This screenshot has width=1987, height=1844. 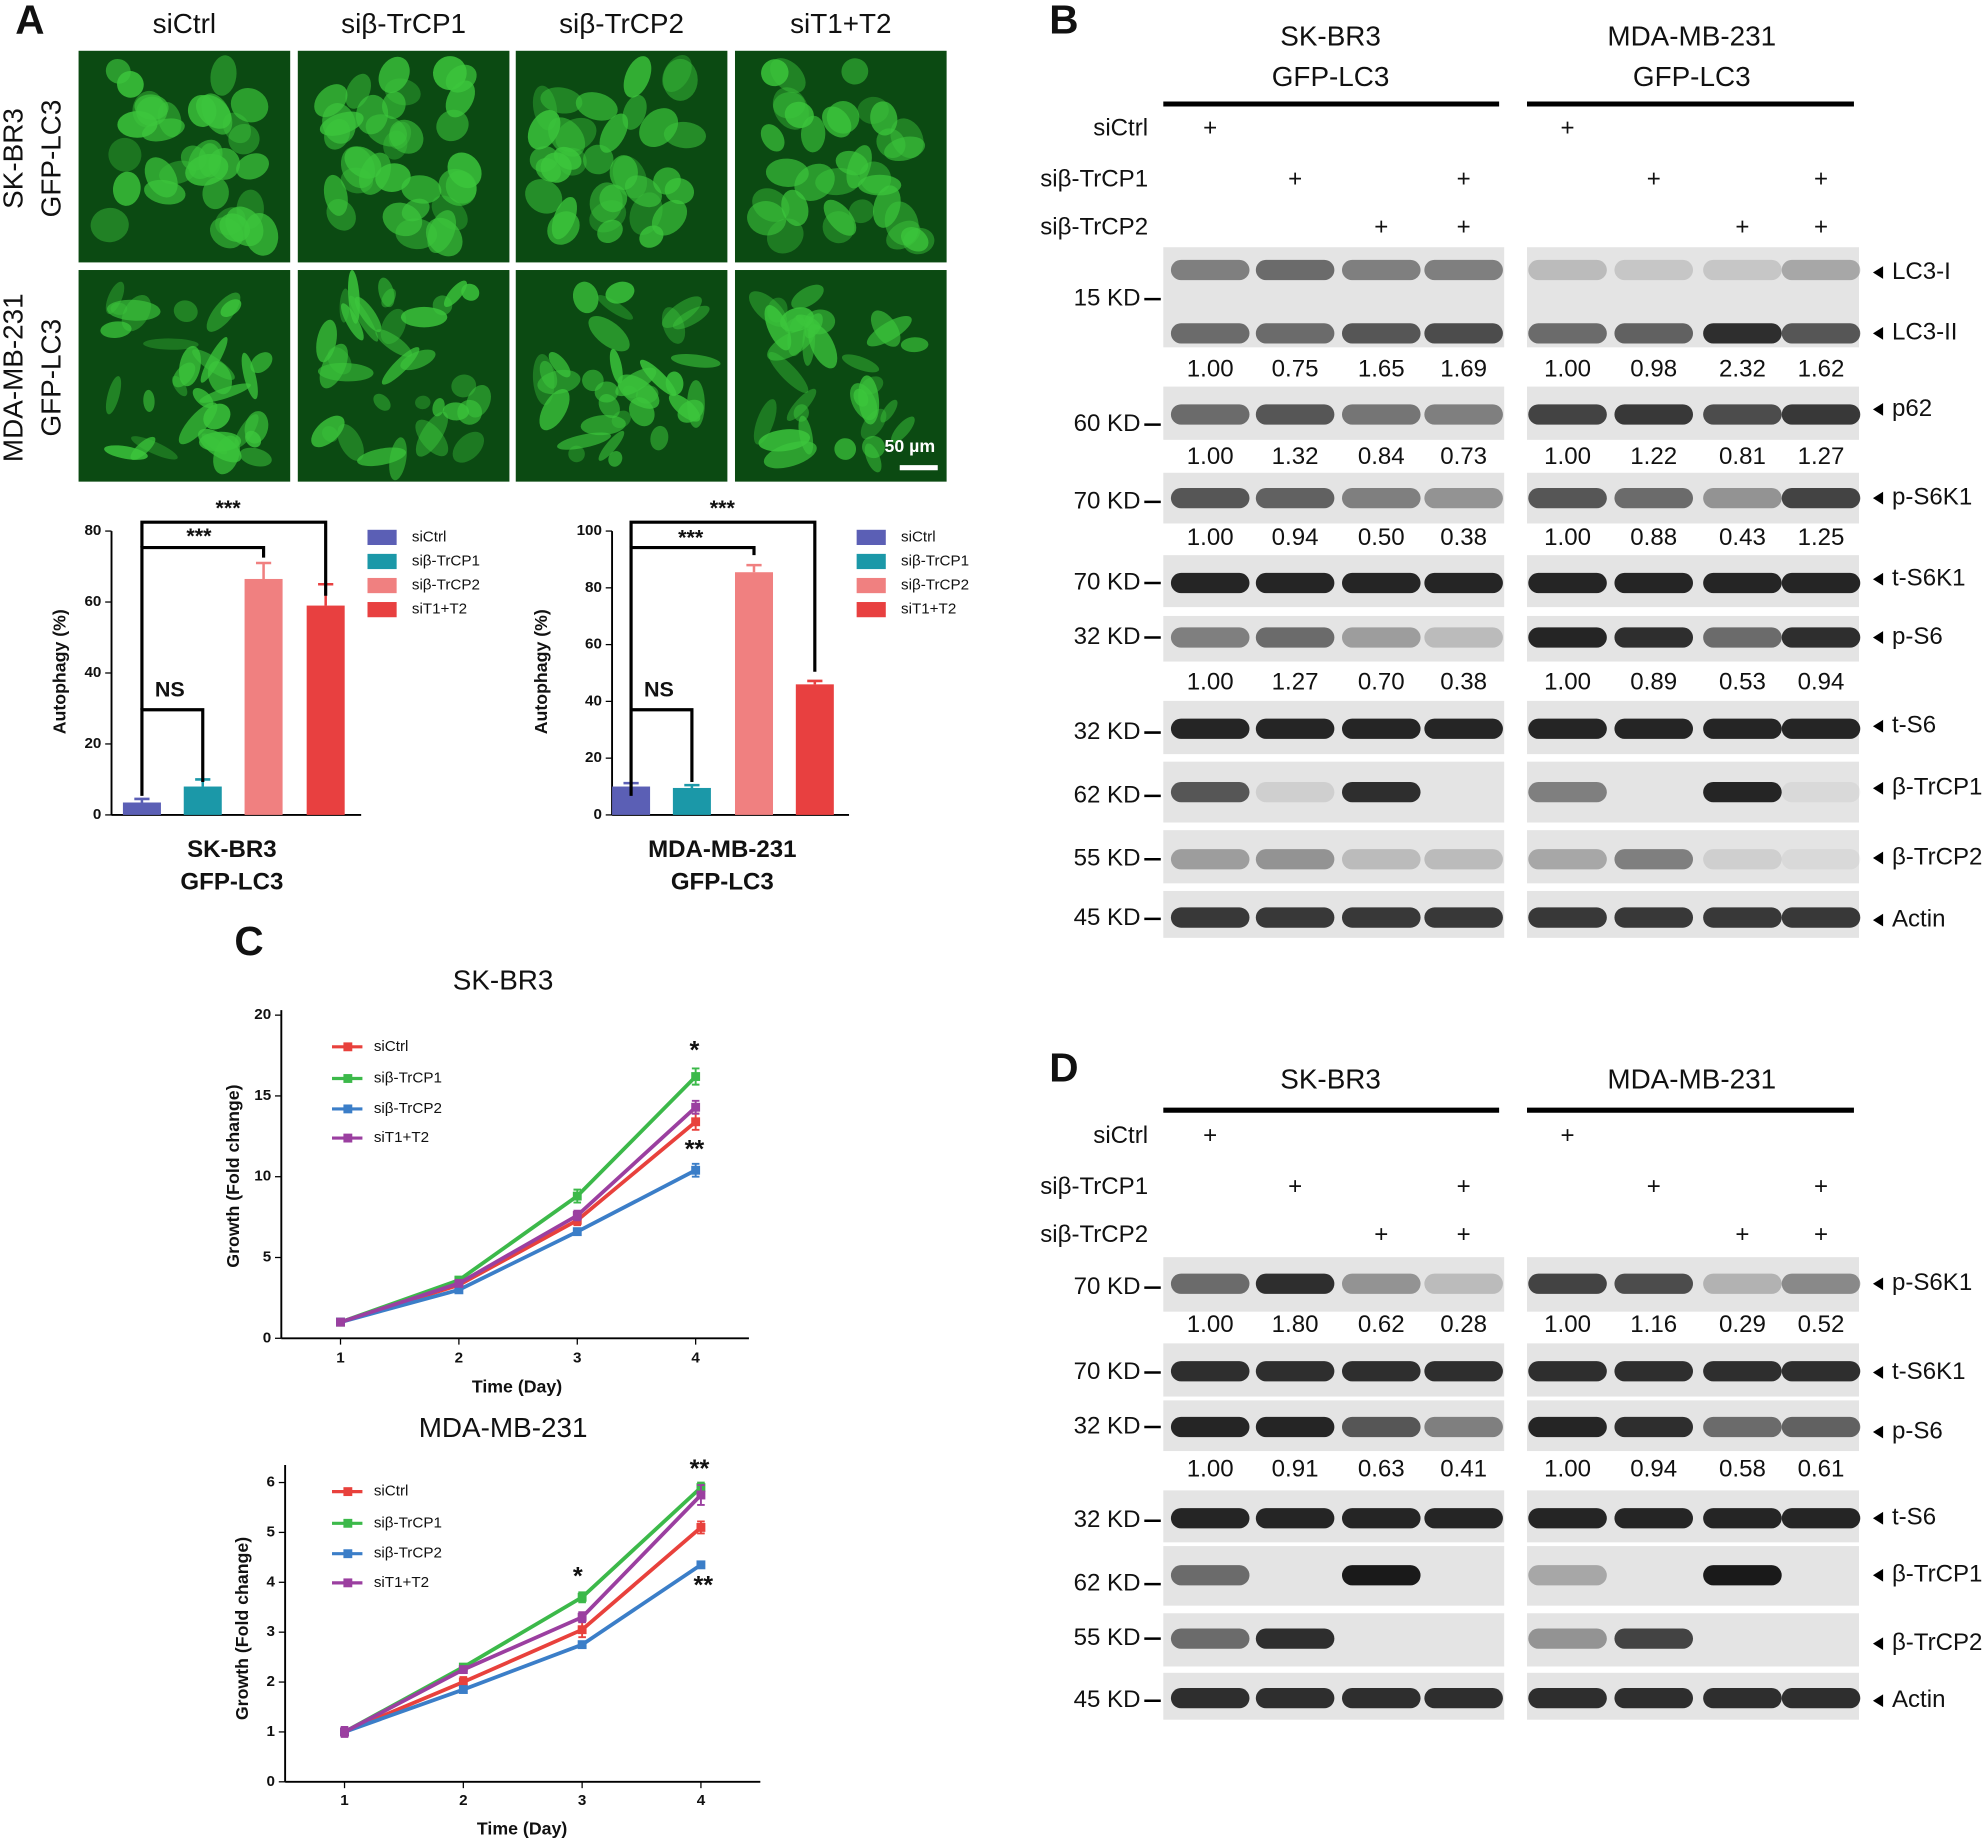 What do you see at coordinates (1107, 858) in the screenshot?
I see `kd-label: 55 KD` at bounding box center [1107, 858].